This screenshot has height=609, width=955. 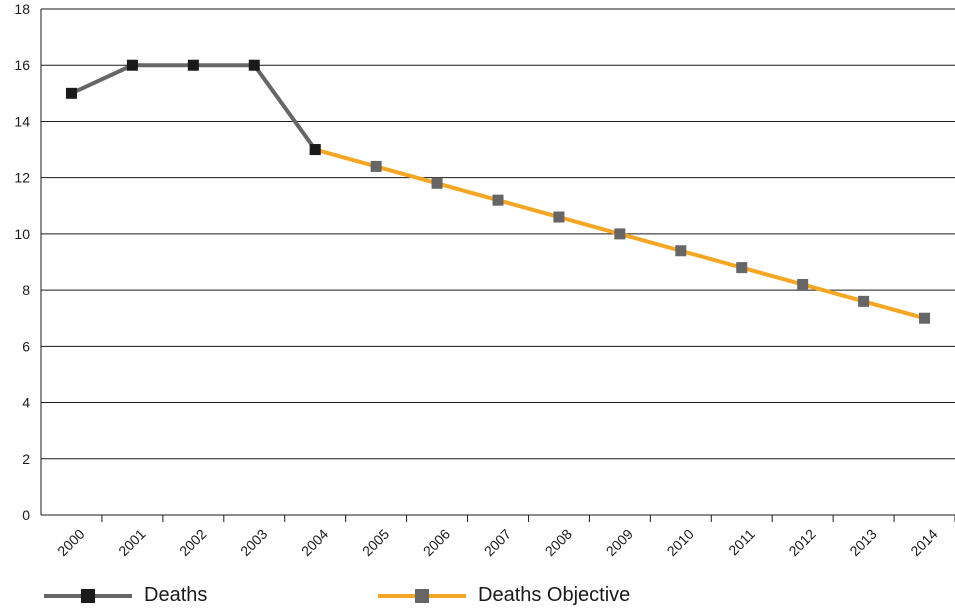 I want to click on legend: Deaths Deaths Objective, so click(x=477, y=595).